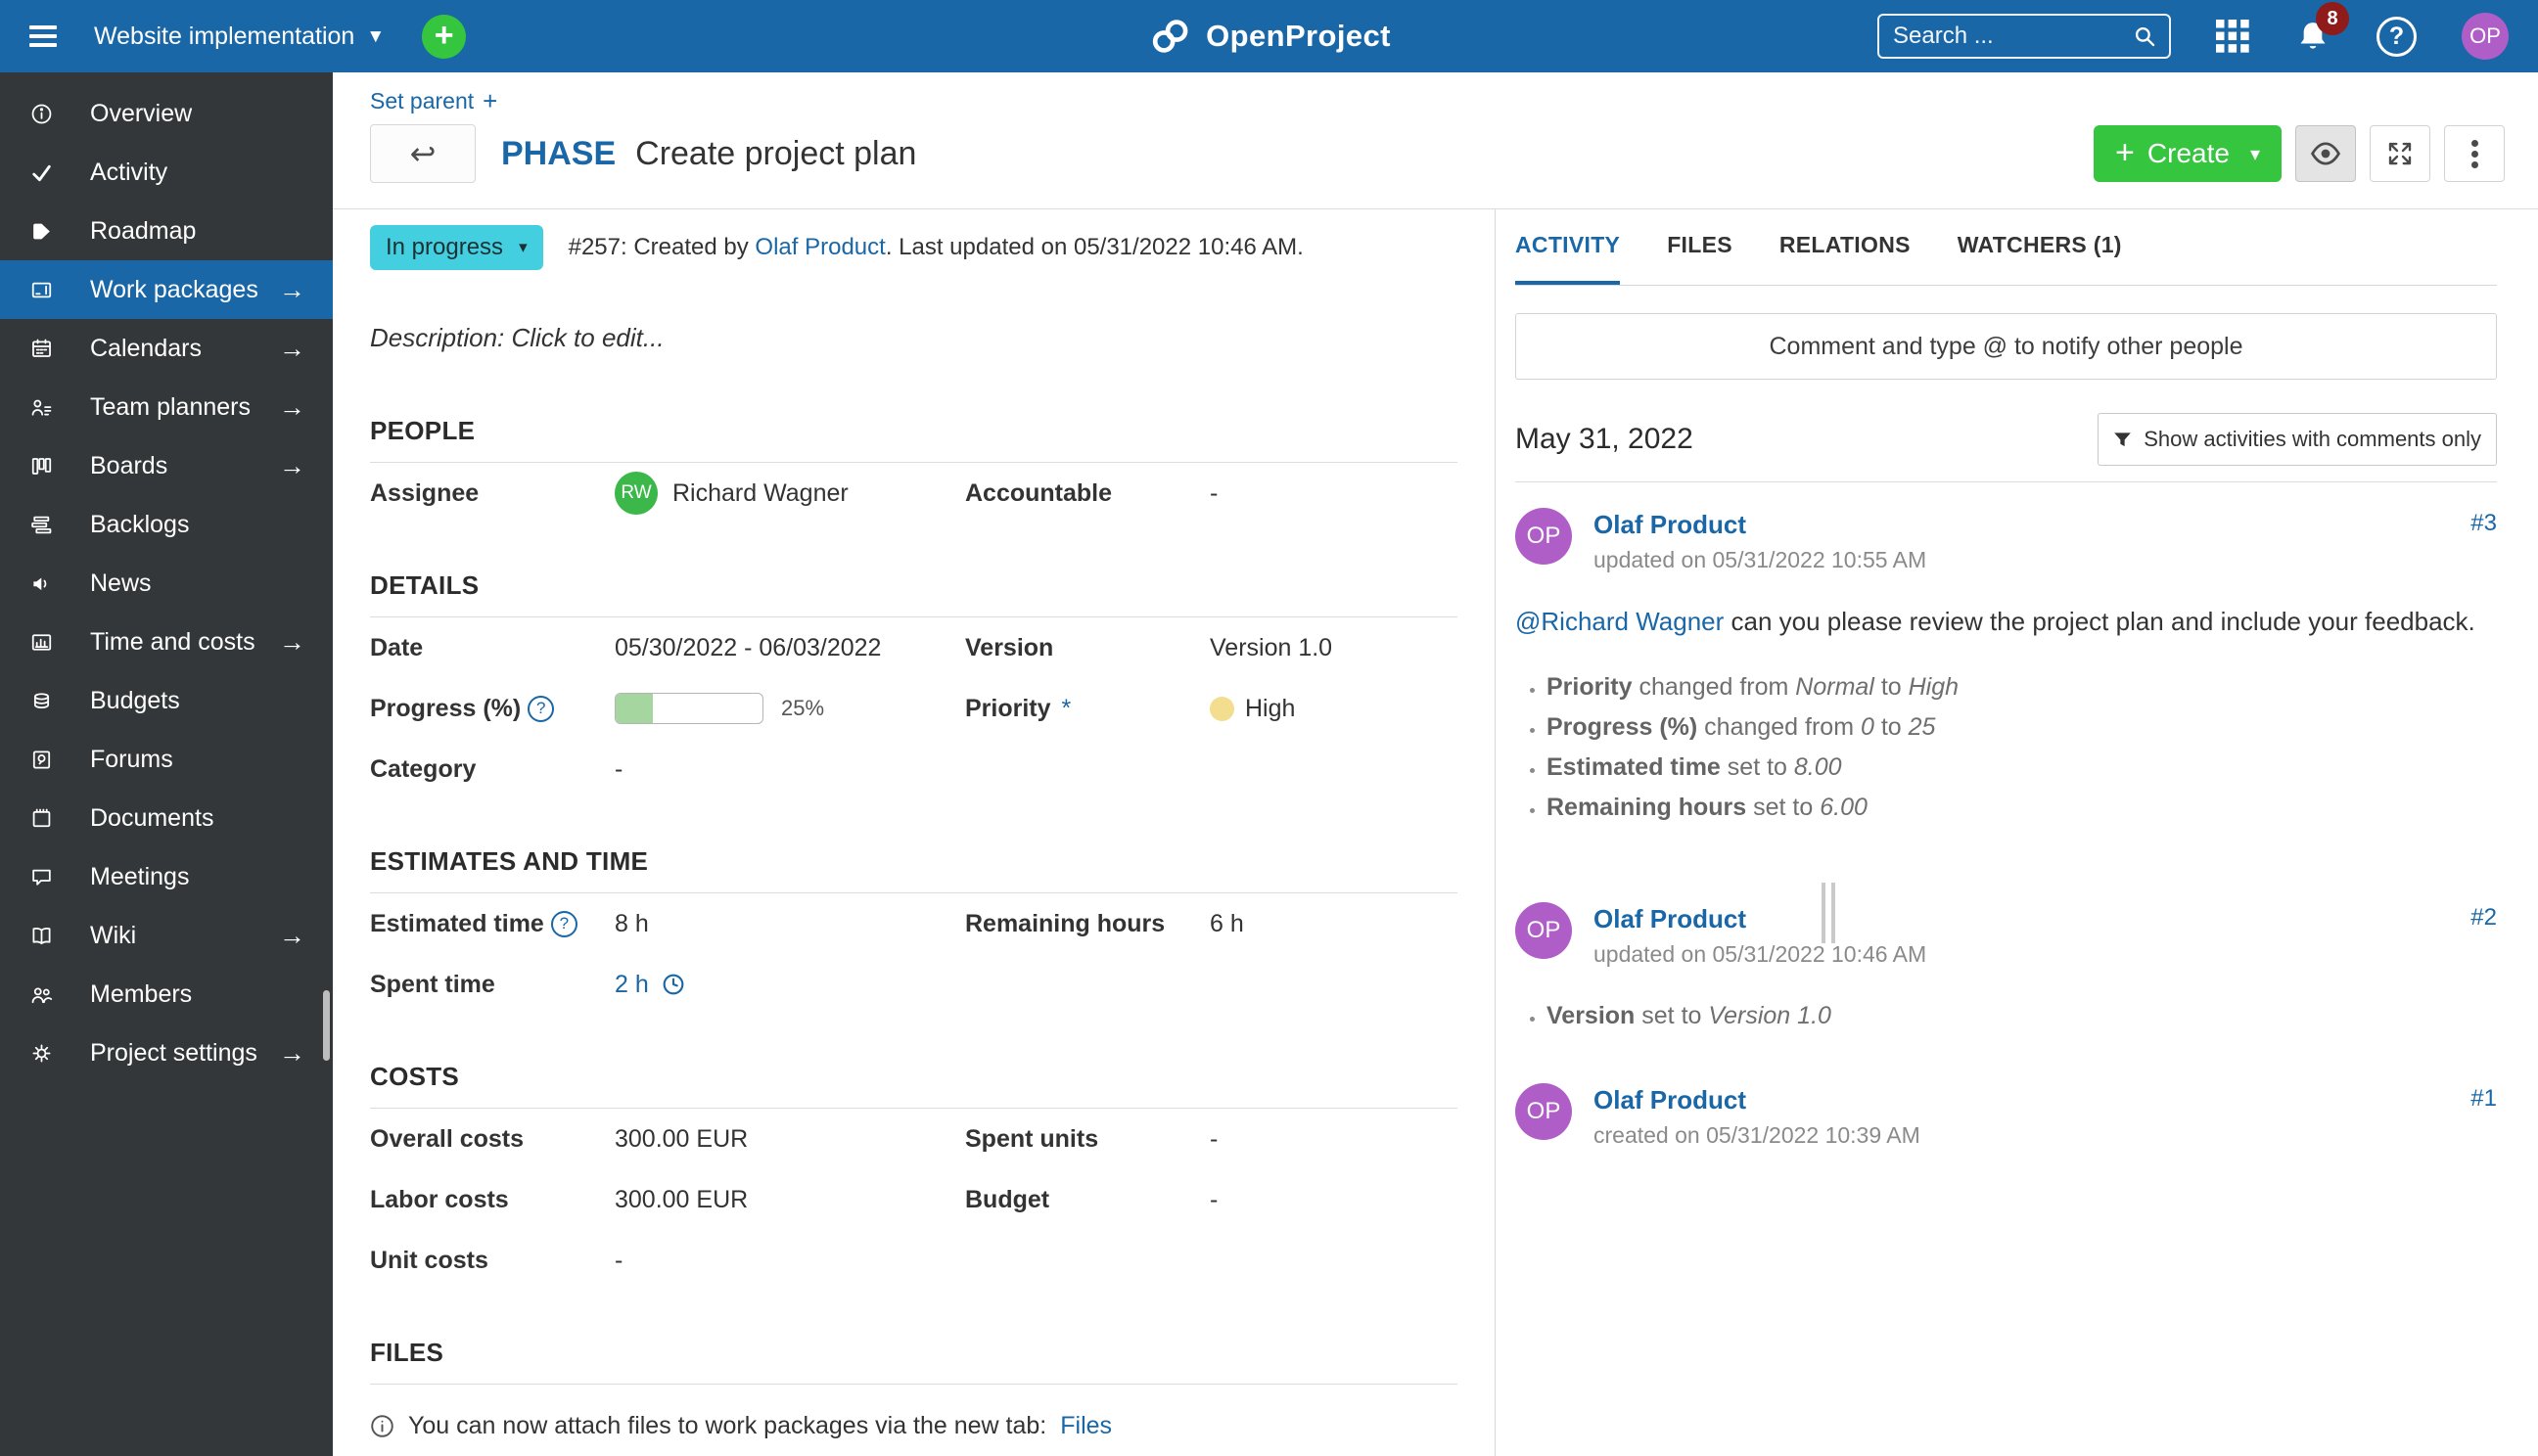  What do you see at coordinates (166, 113) in the screenshot?
I see `sidebar-item-overview: Overview` at bounding box center [166, 113].